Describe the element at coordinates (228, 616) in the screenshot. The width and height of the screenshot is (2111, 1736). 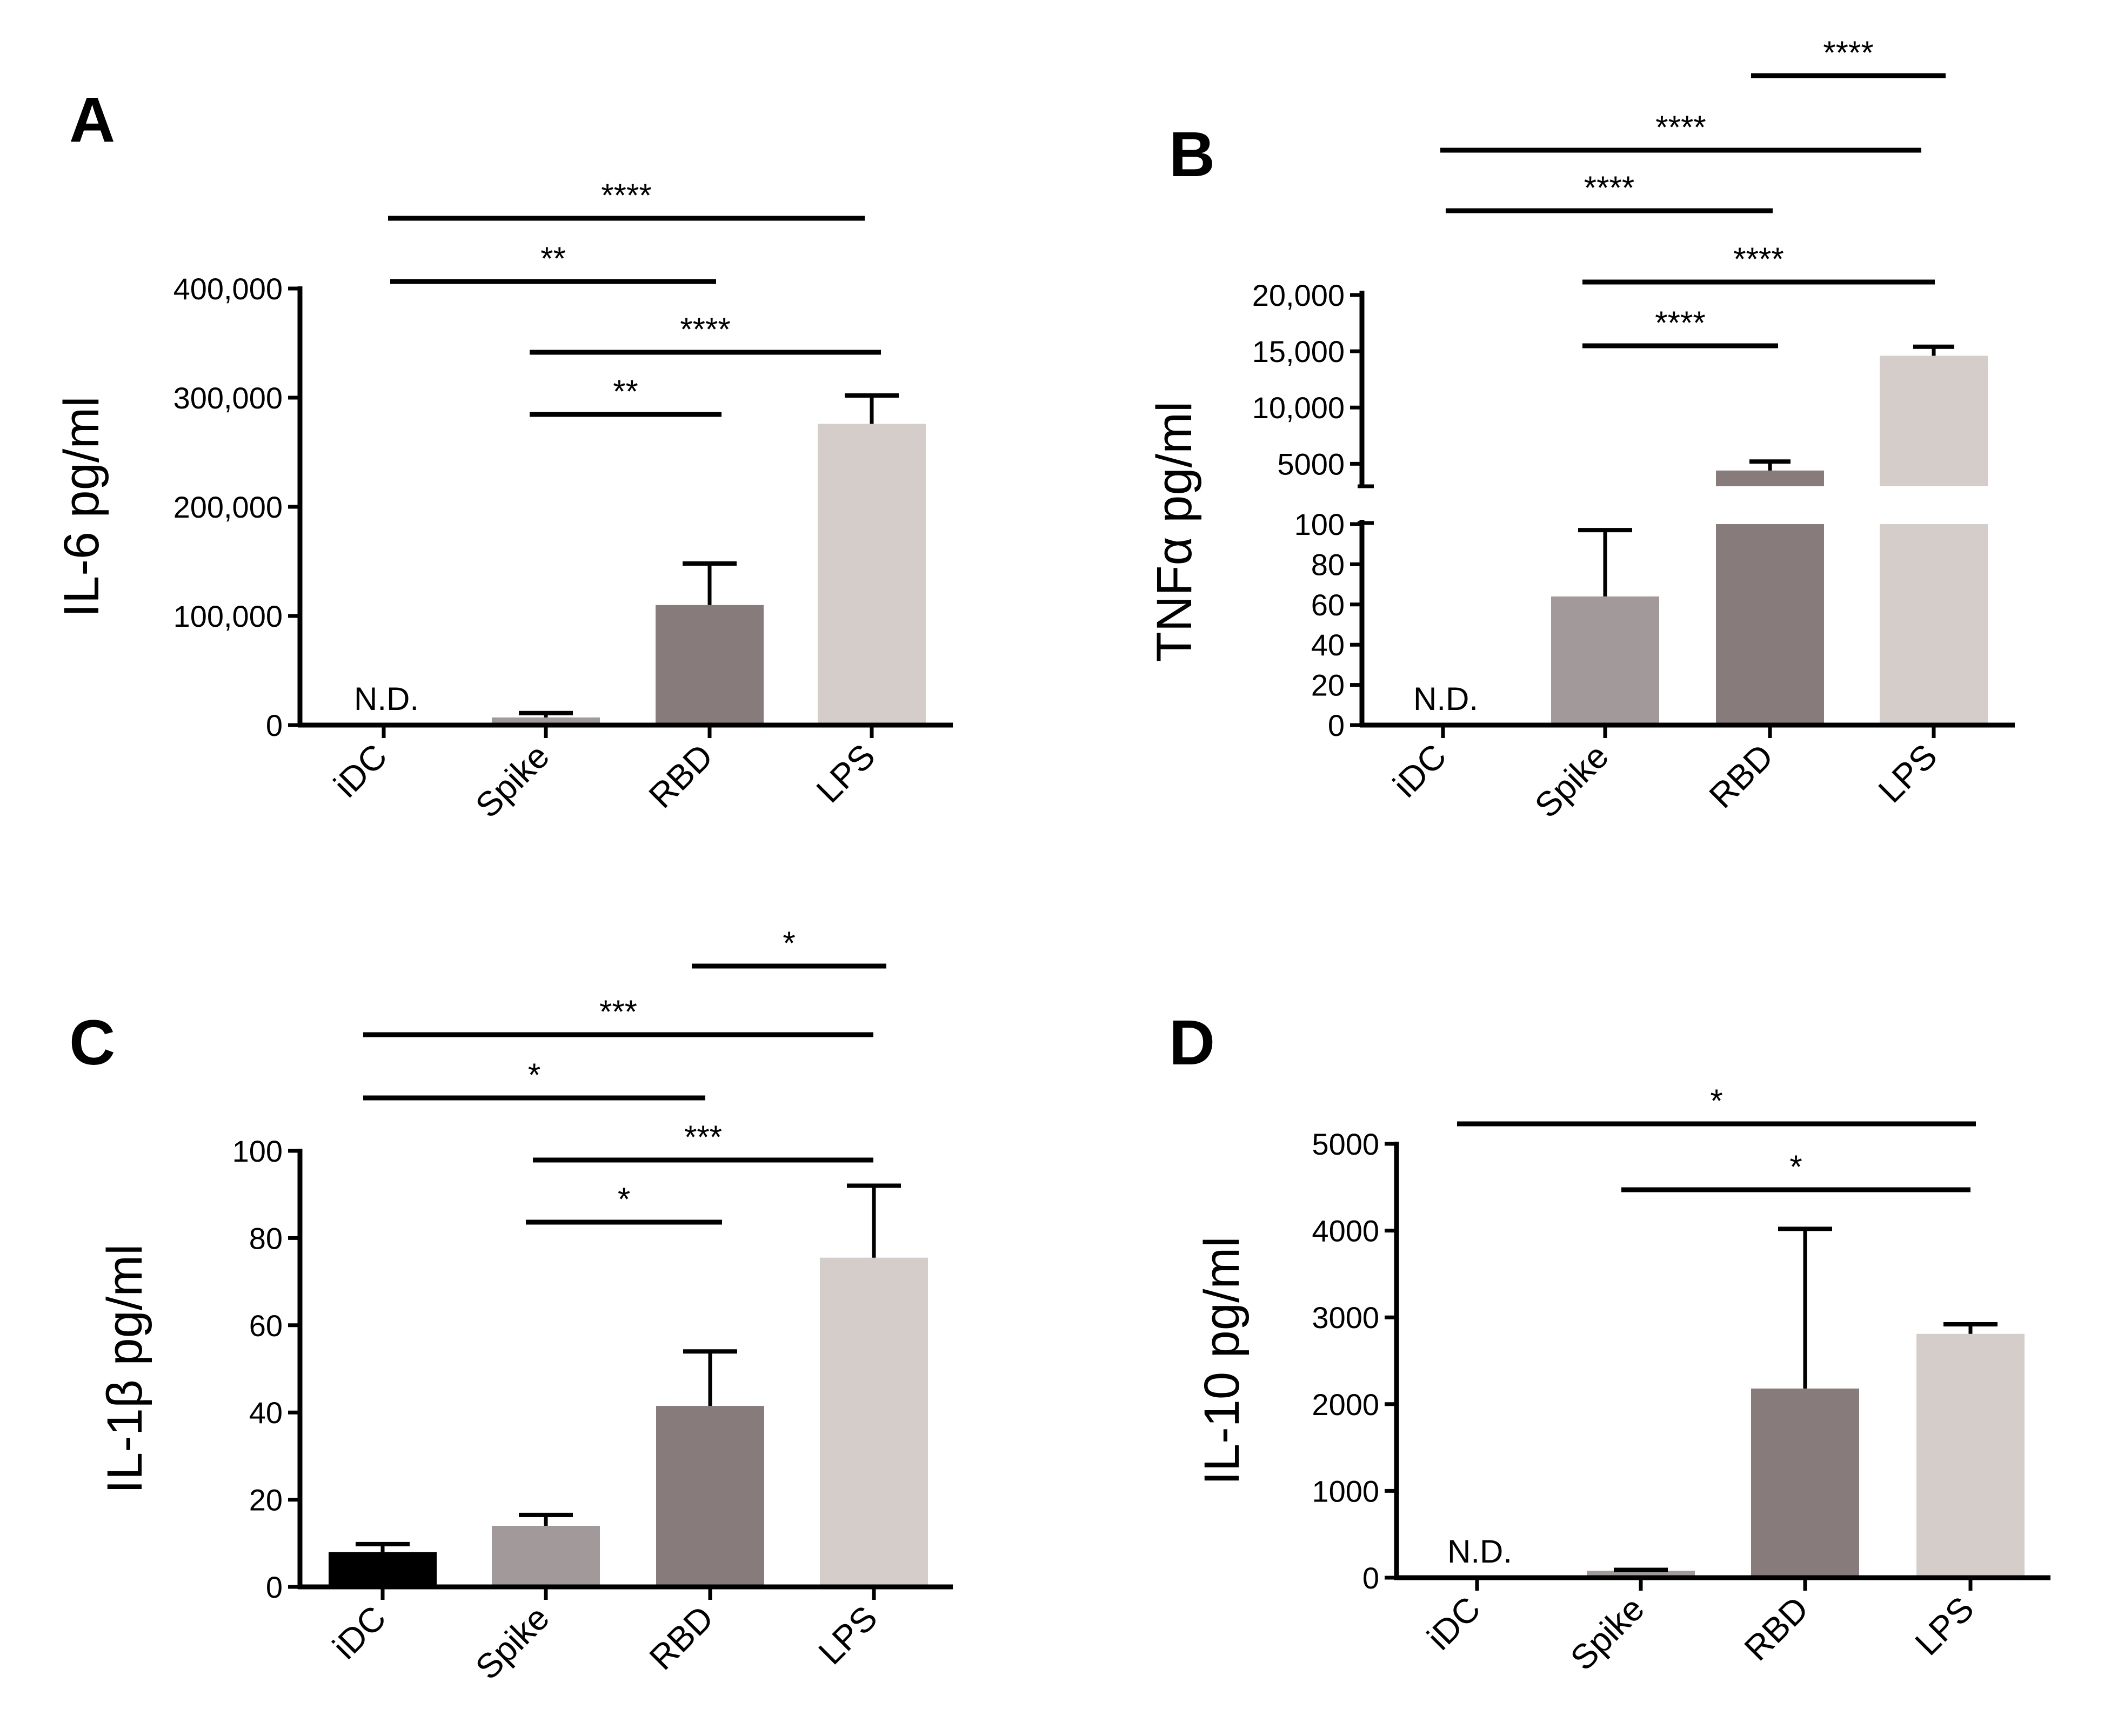
I see `y-y-tick-label: 100,000` at that location.